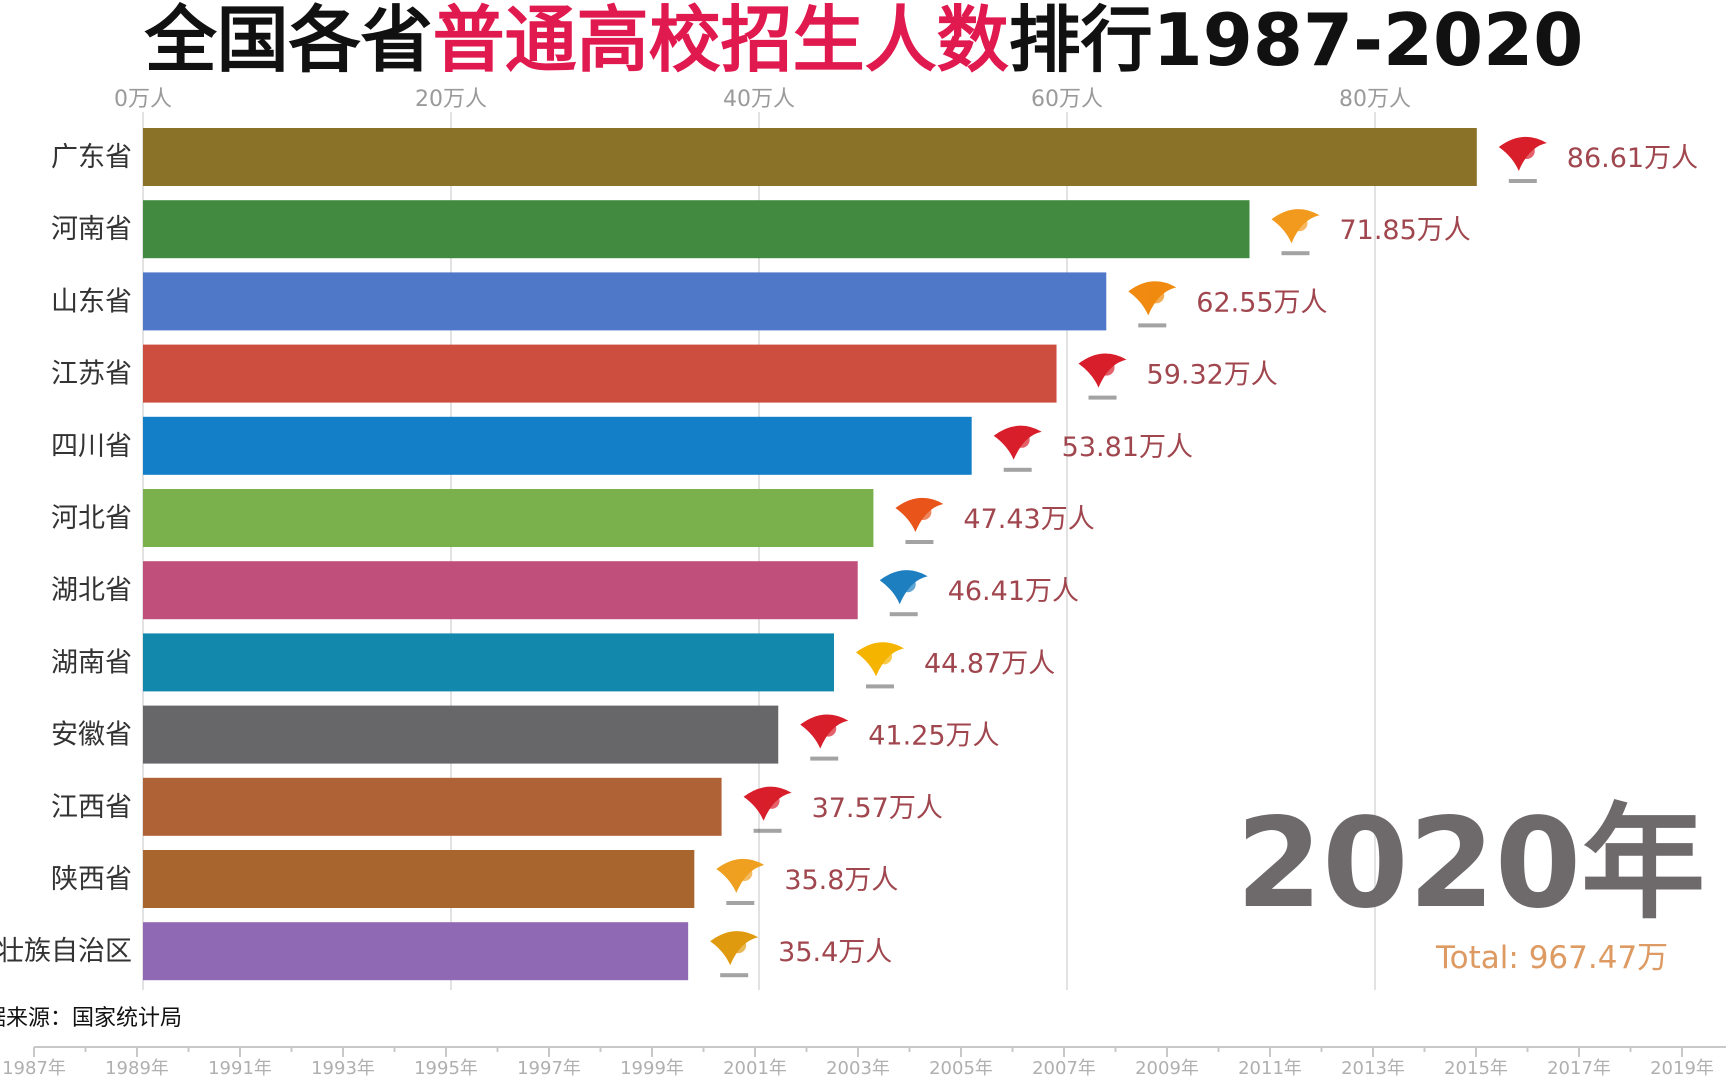 The width and height of the screenshot is (1728, 1080). Describe the element at coordinates (755, 1068) in the screenshot. I see `timeline-year-label: 2001年` at that location.